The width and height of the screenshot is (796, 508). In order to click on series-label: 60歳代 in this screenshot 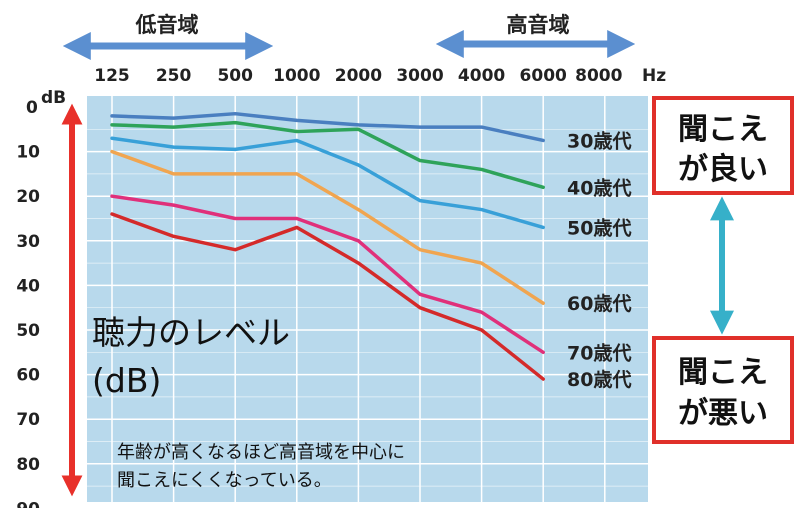, I will do `click(599, 304)`.